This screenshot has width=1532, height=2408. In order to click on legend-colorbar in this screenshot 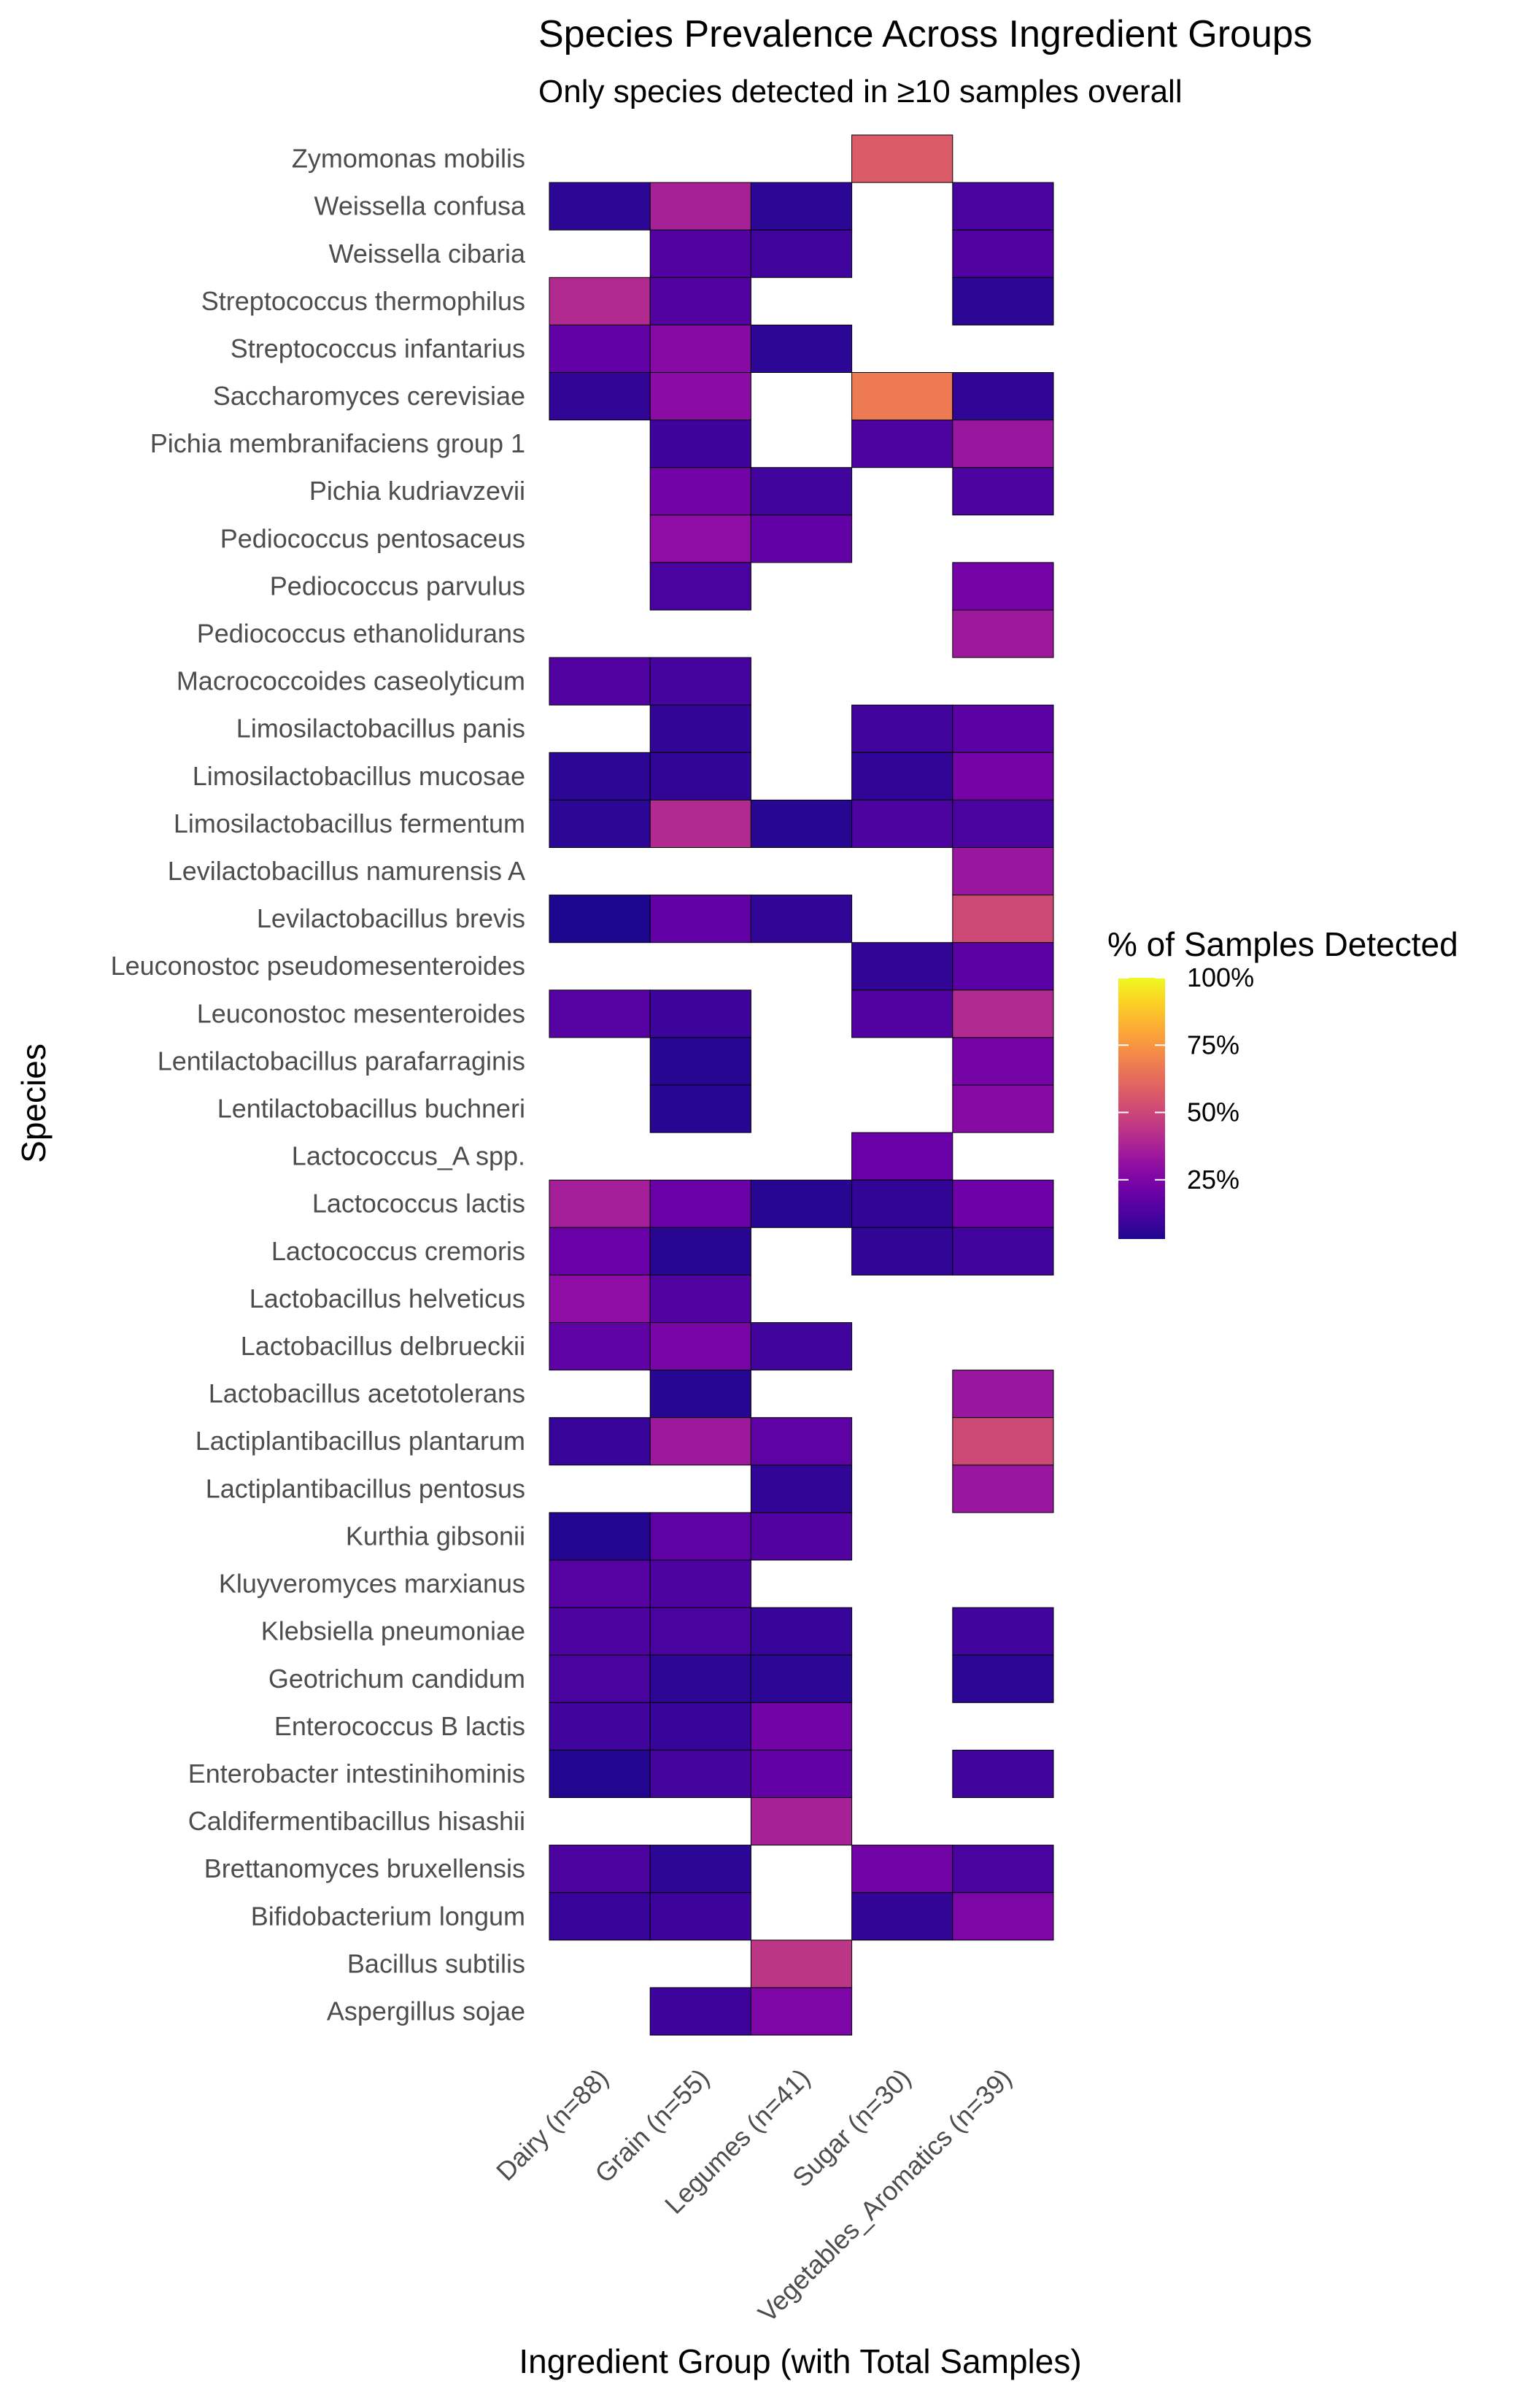, I will do `click(1142, 1108)`.